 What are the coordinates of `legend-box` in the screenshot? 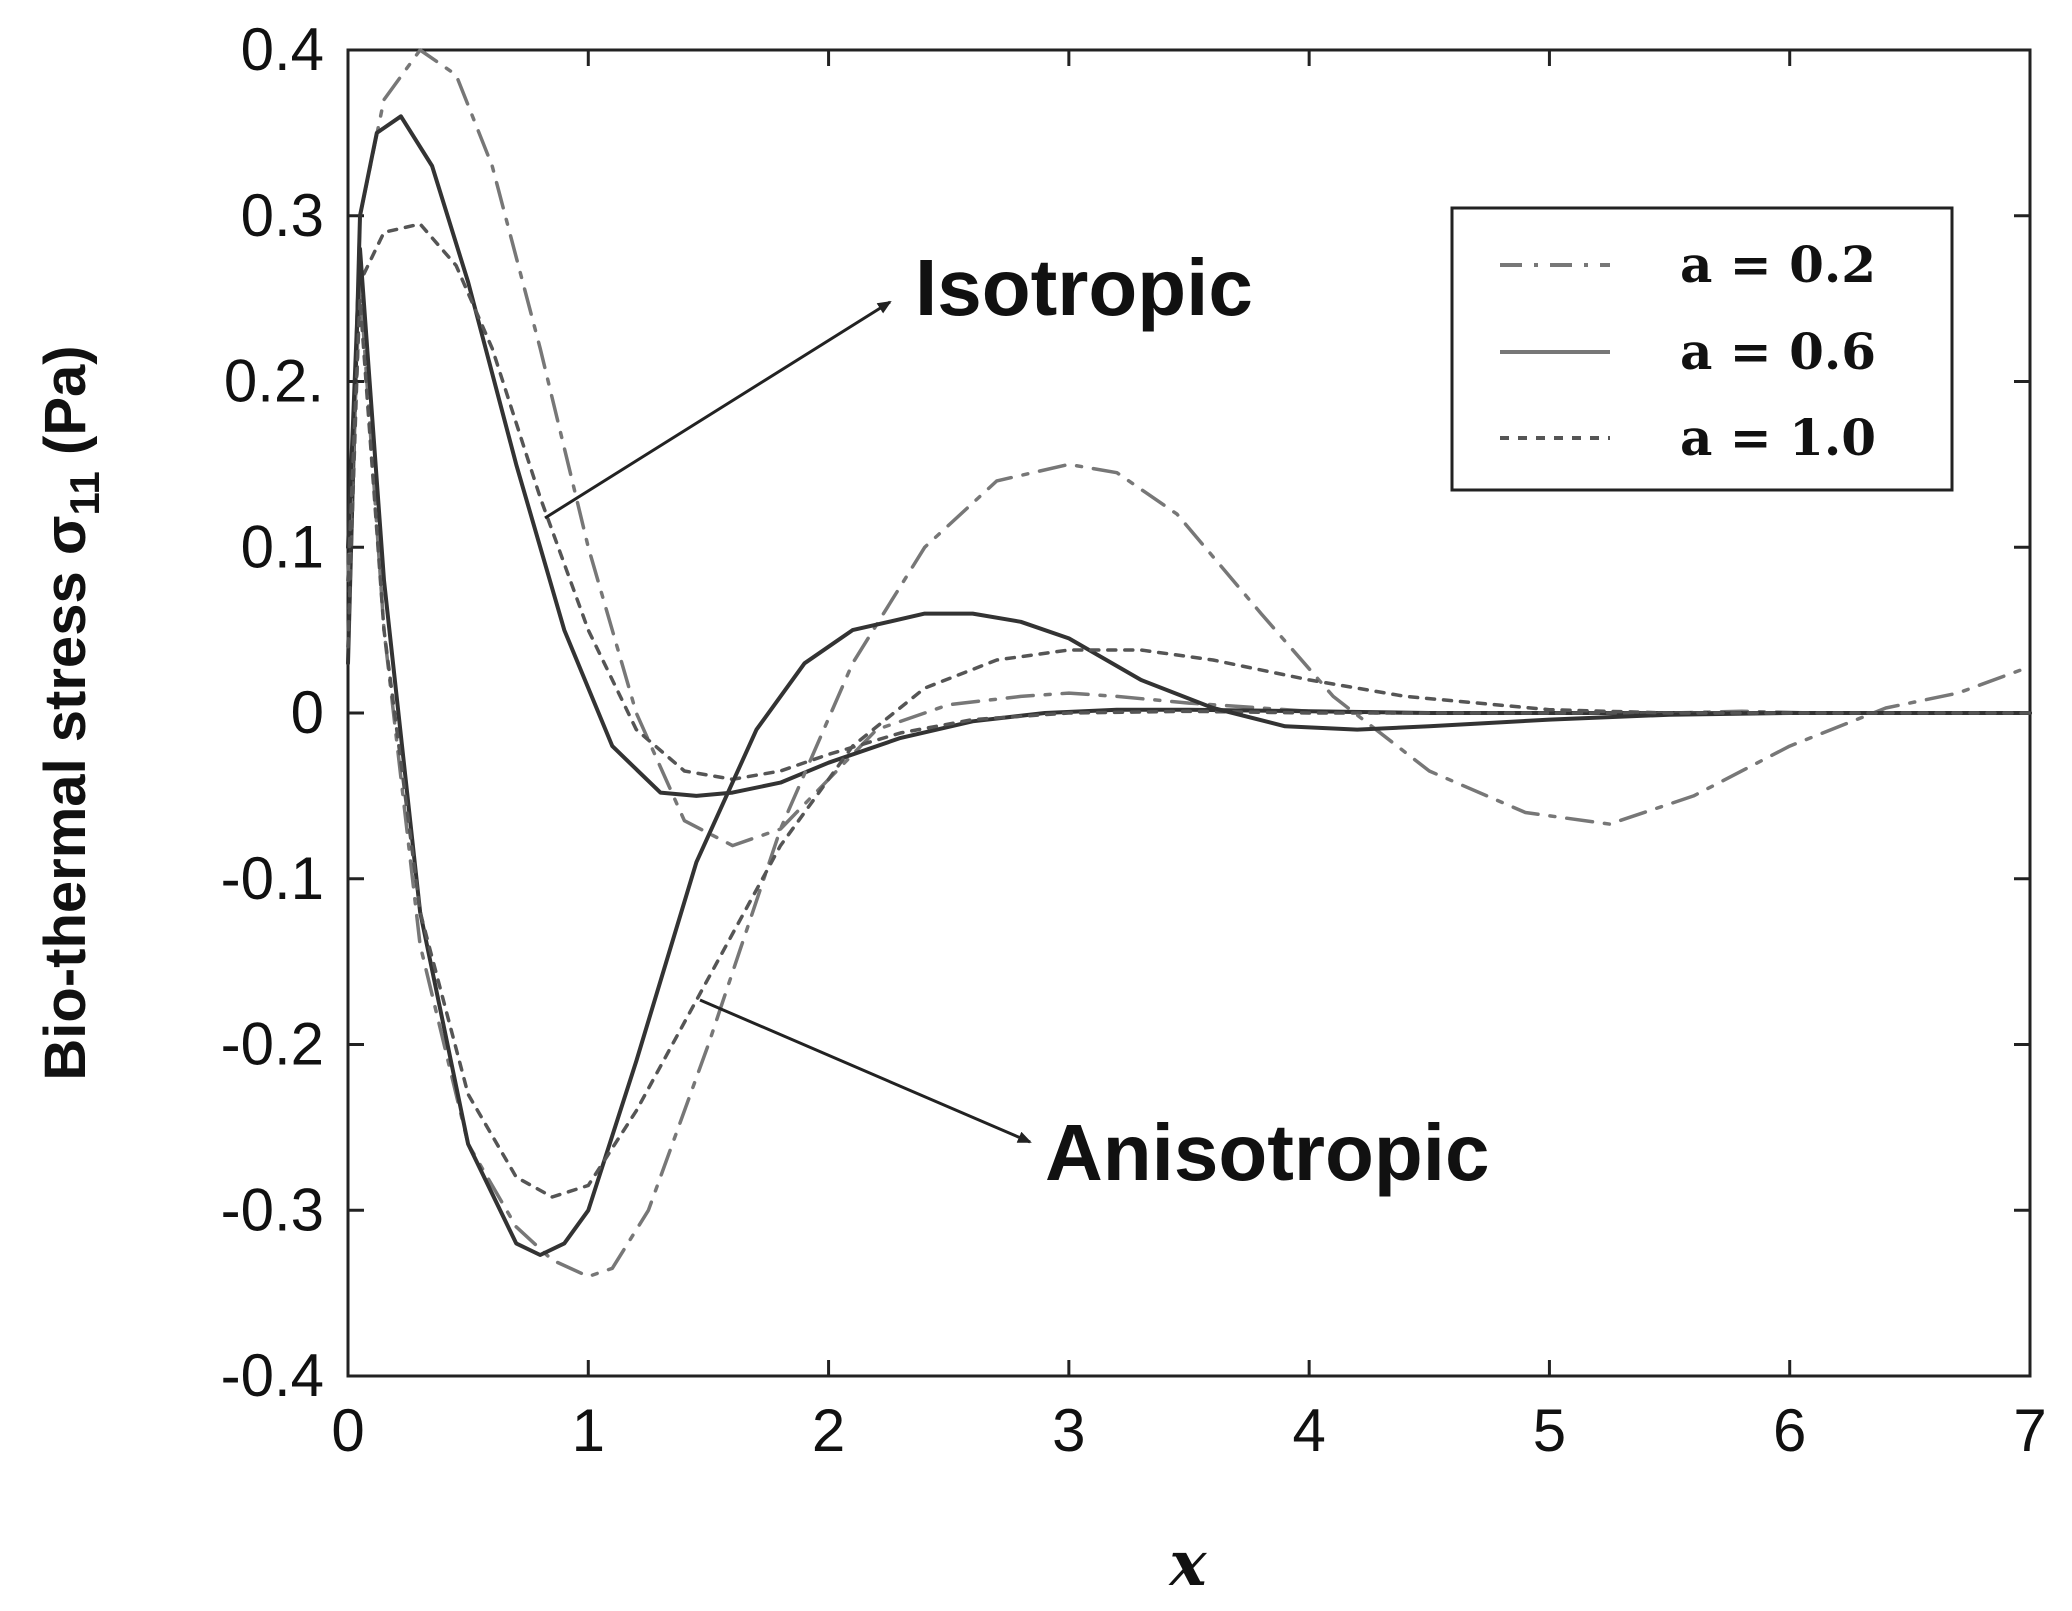 It's located at (1702, 349).